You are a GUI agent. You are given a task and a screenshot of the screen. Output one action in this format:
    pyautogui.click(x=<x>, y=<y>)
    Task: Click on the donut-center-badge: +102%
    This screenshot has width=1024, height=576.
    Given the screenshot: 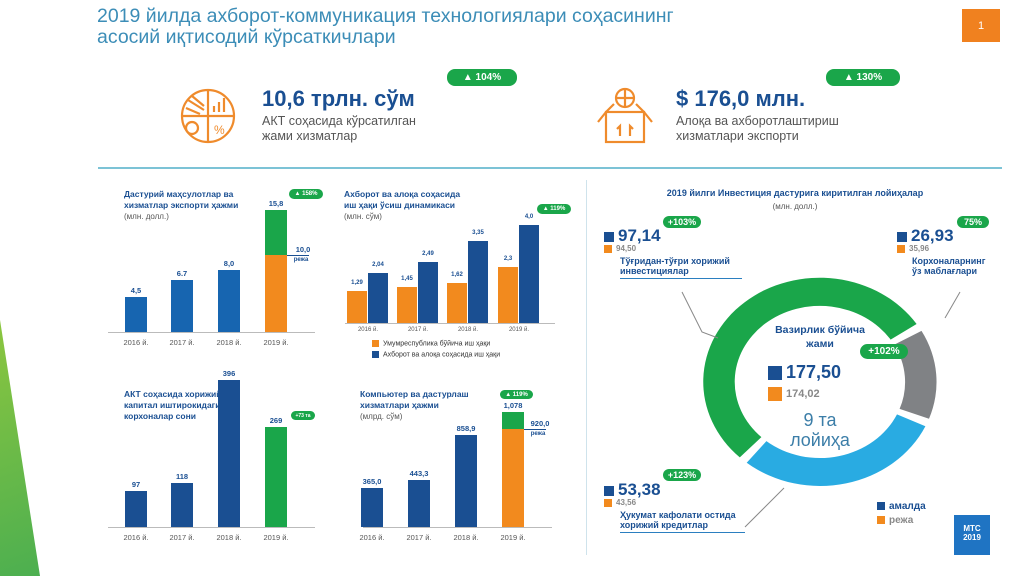 What is the action you would take?
    pyautogui.click(x=884, y=351)
    